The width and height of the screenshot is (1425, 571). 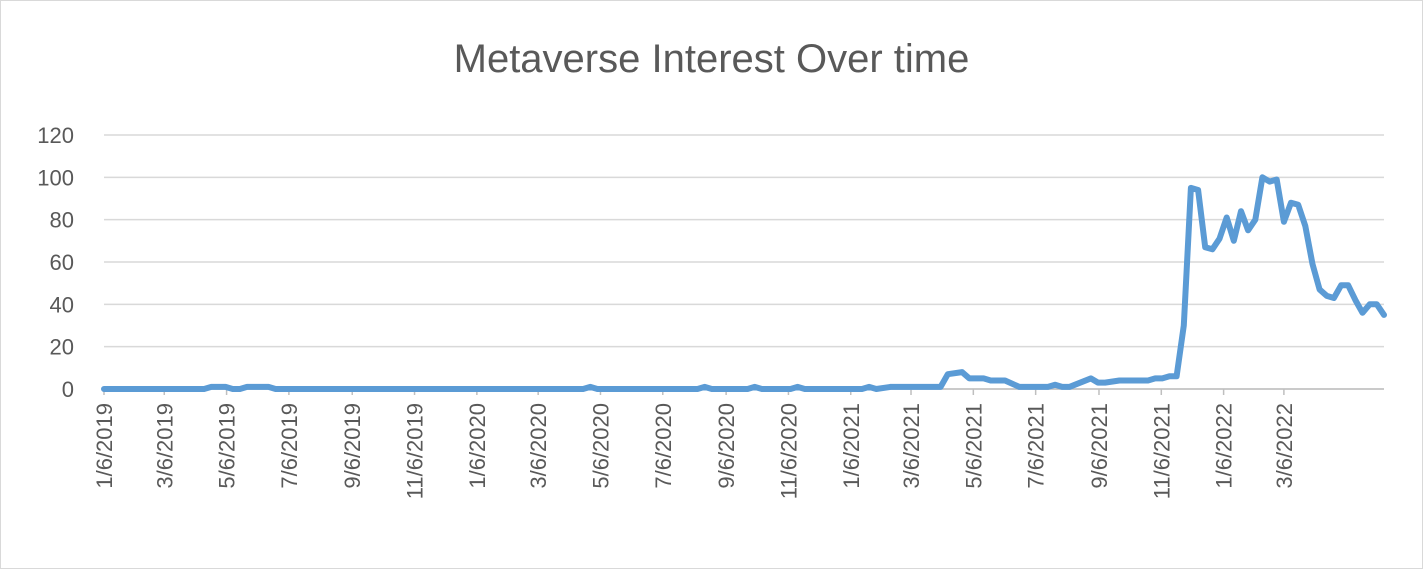 I want to click on x-tick-label: 7/6/2020, so click(x=663, y=446).